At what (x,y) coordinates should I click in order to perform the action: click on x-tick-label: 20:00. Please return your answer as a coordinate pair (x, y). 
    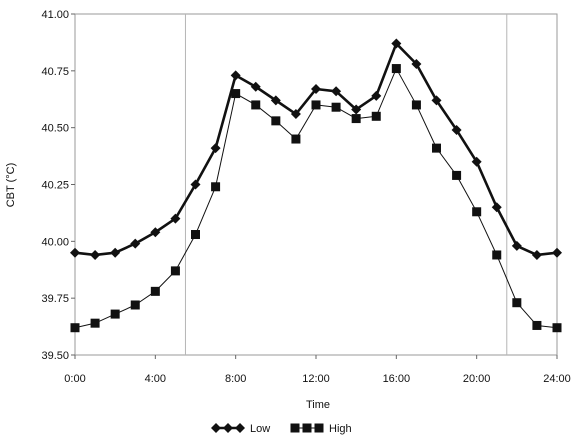
    Looking at the image, I should click on (477, 379).